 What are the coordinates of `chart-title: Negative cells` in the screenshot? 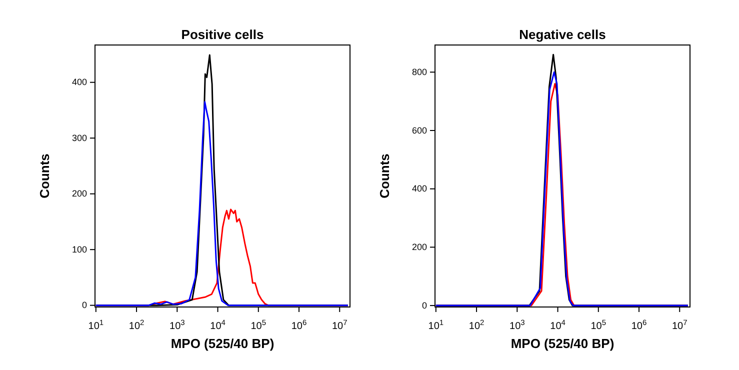 It's located at (562, 34).